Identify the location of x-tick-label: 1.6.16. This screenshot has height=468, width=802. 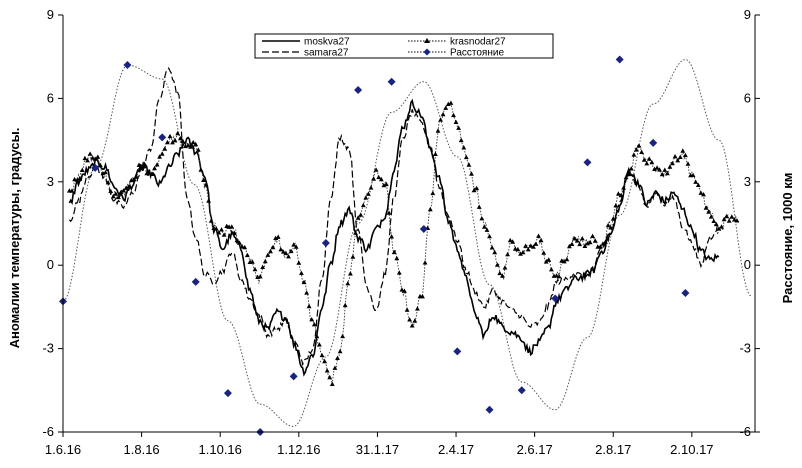
(63, 449).